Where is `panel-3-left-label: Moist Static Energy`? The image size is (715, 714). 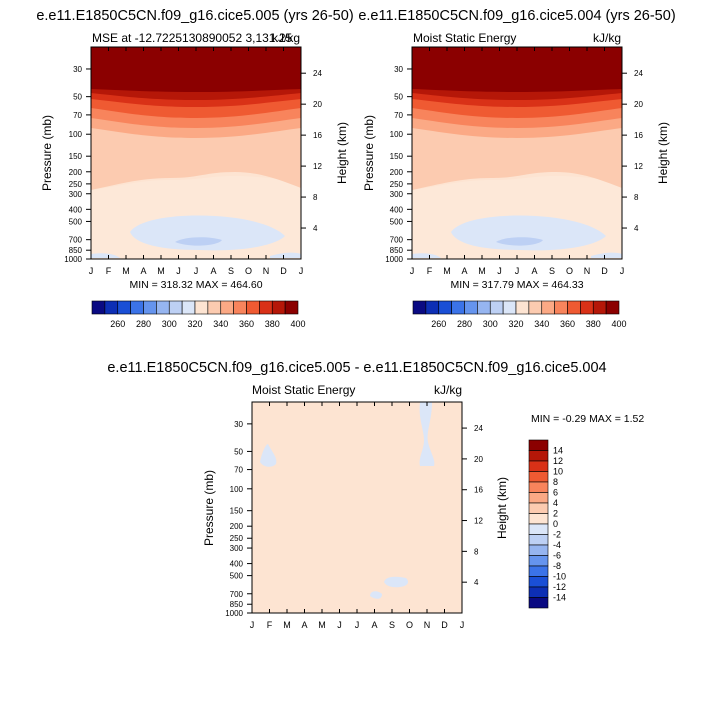 panel-3-left-label: Moist Static Energy is located at coordinates (303, 390).